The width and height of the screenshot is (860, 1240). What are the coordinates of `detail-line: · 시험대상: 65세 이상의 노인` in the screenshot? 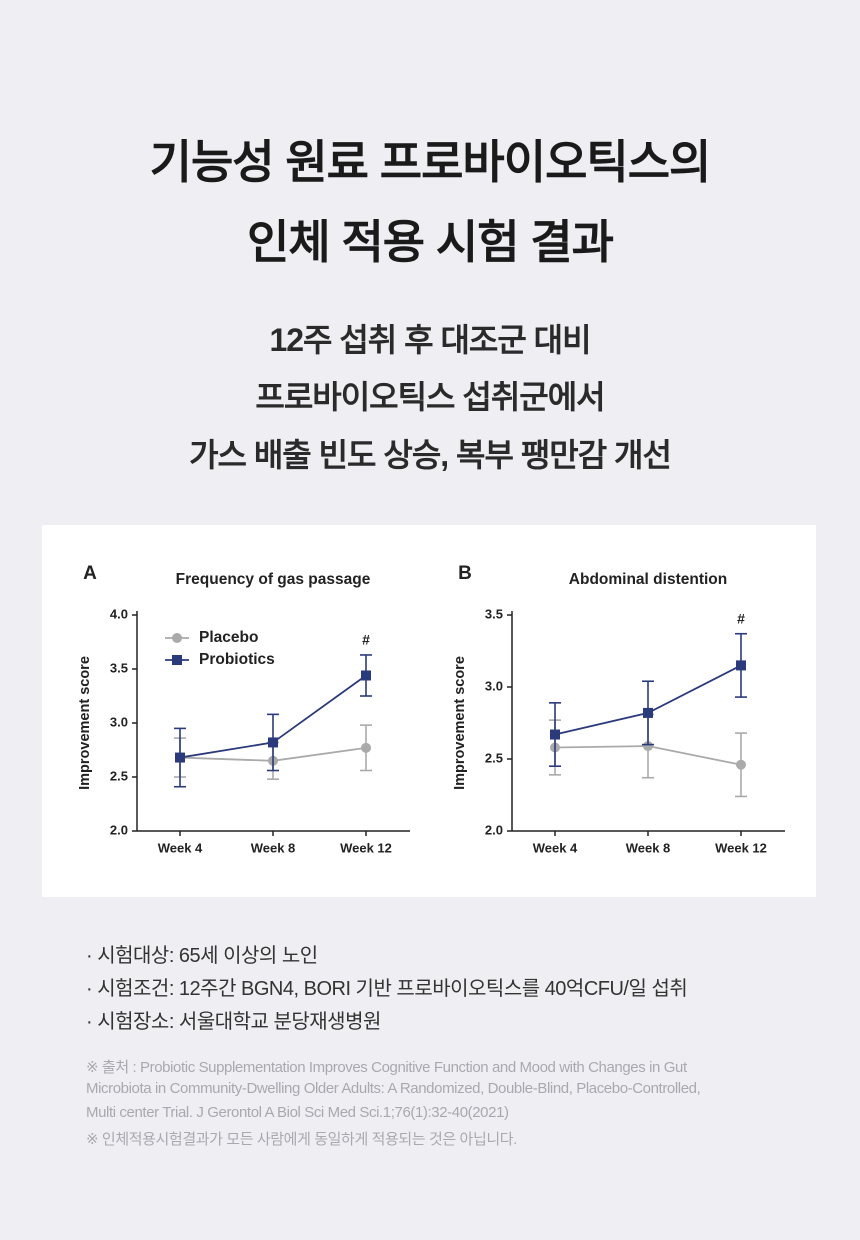 It's located at (202, 956).